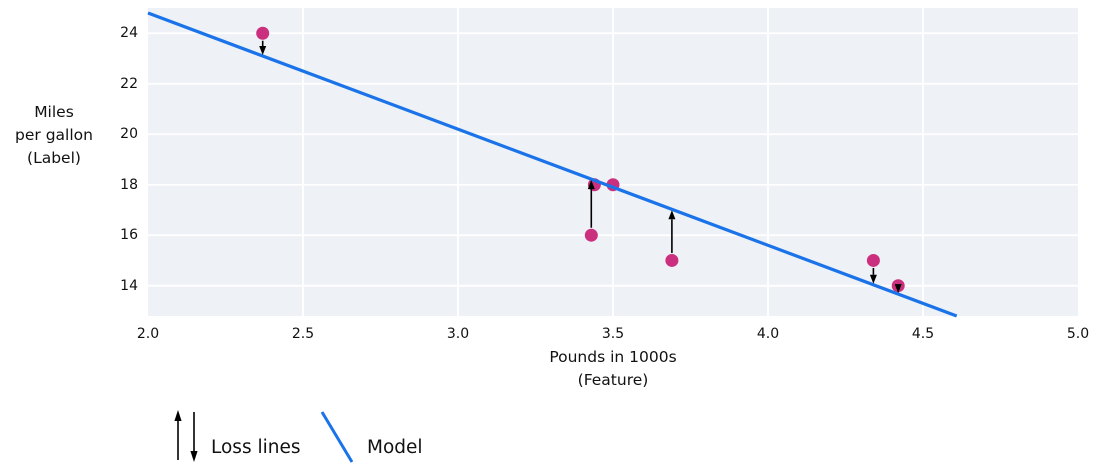 The height and width of the screenshot is (472, 1099). I want to click on y-axis-label: Miles per gallon (Label), so click(54, 135).